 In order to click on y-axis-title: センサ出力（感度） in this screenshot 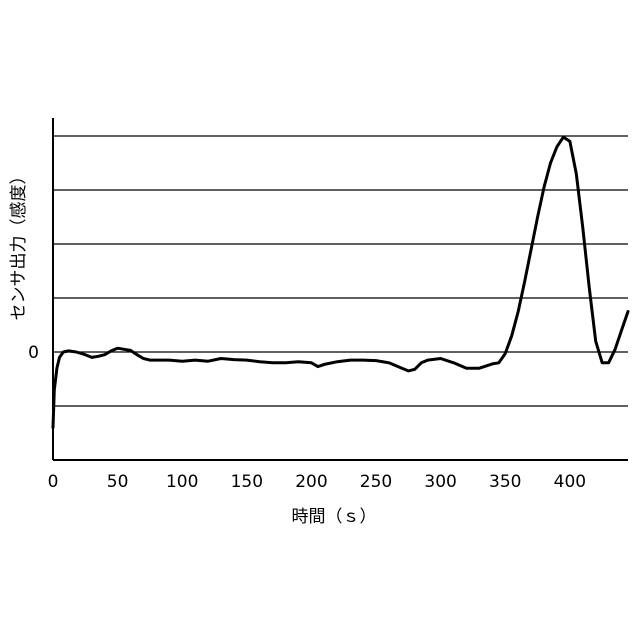, I will do `click(19, 244)`.